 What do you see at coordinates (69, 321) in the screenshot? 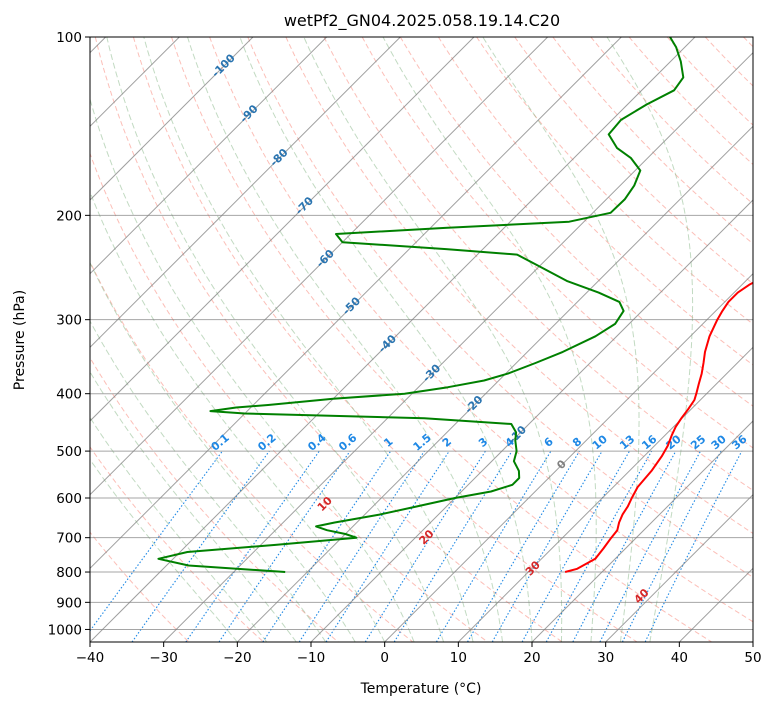
I see `y-tick-label: 300` at bounding box center [69, 321].